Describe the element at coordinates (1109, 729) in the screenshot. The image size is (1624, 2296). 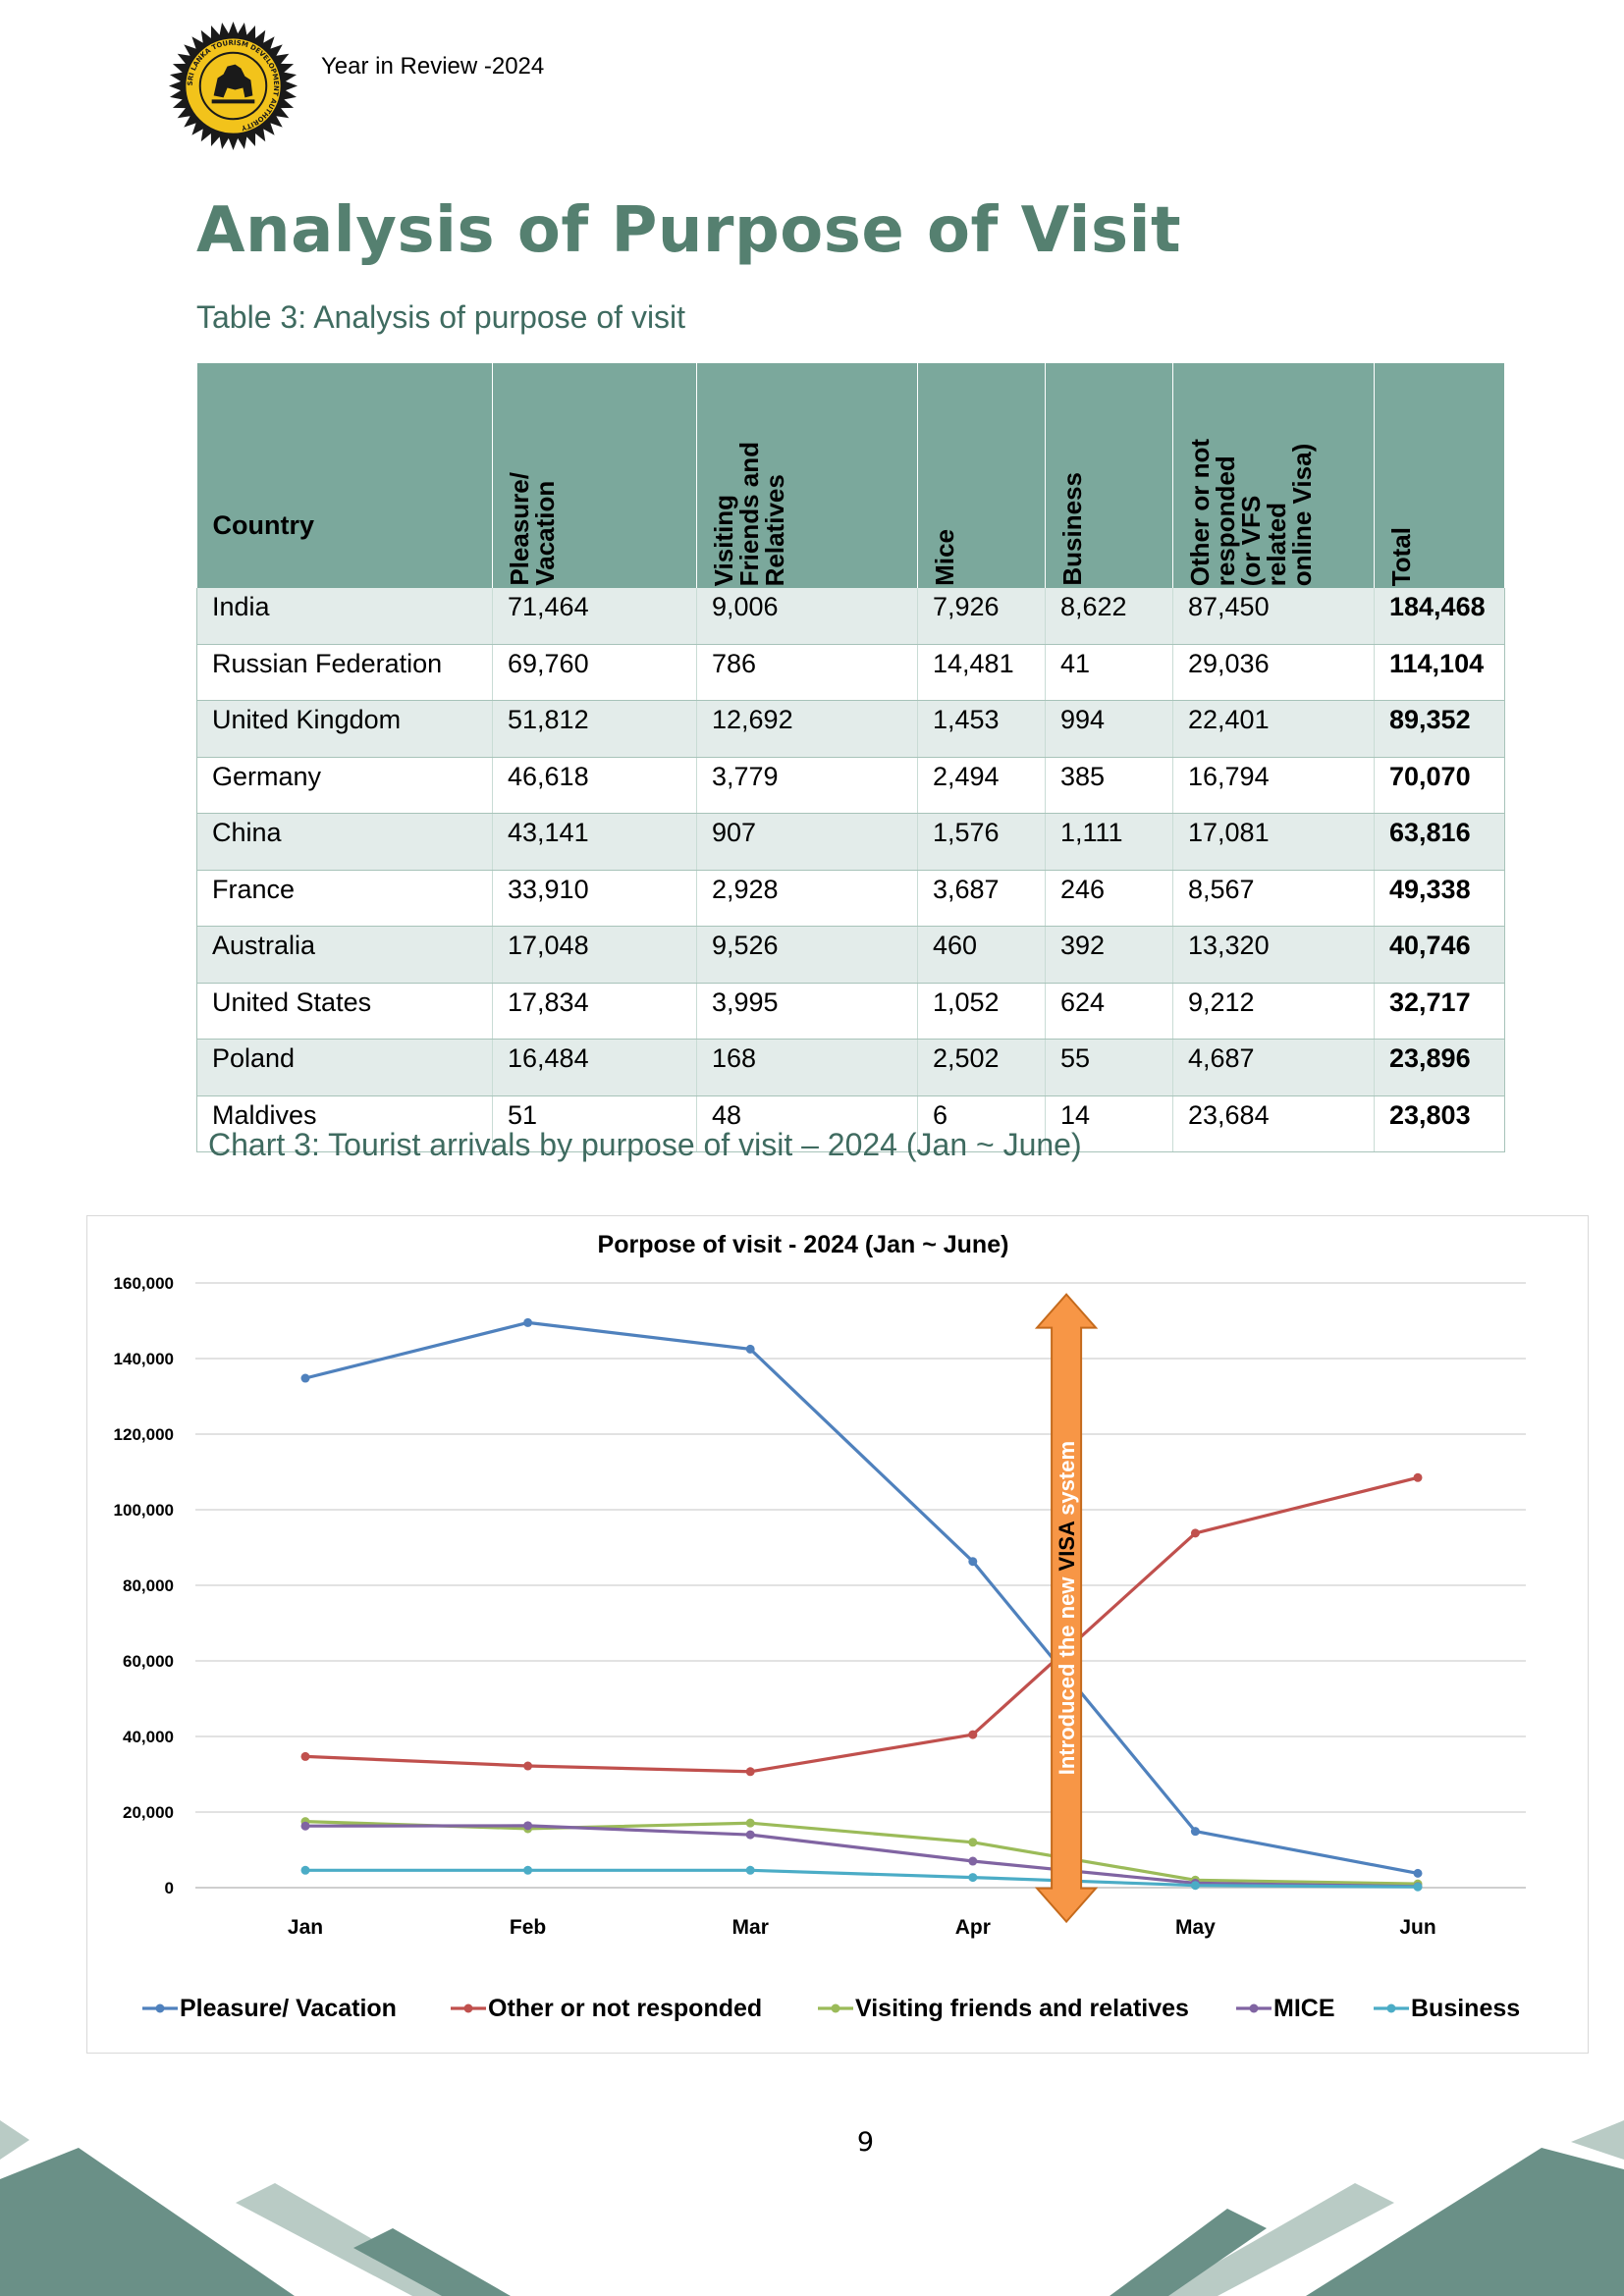
I see `value-cell: 994` at that location.